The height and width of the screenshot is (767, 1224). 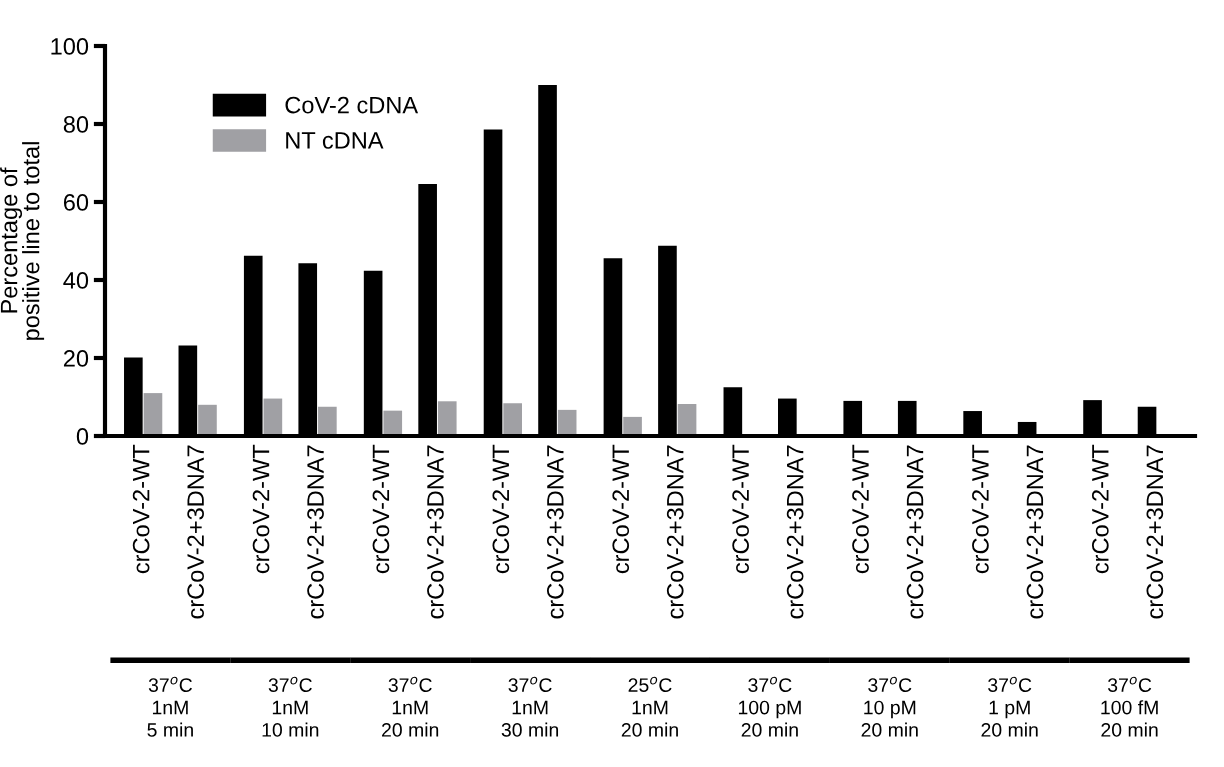 What do you see at coordinates (769, 706) in the screenshot?
I see `text: 37$^{o}$C 100 pM 20 min` at bounding box center [769, 706].